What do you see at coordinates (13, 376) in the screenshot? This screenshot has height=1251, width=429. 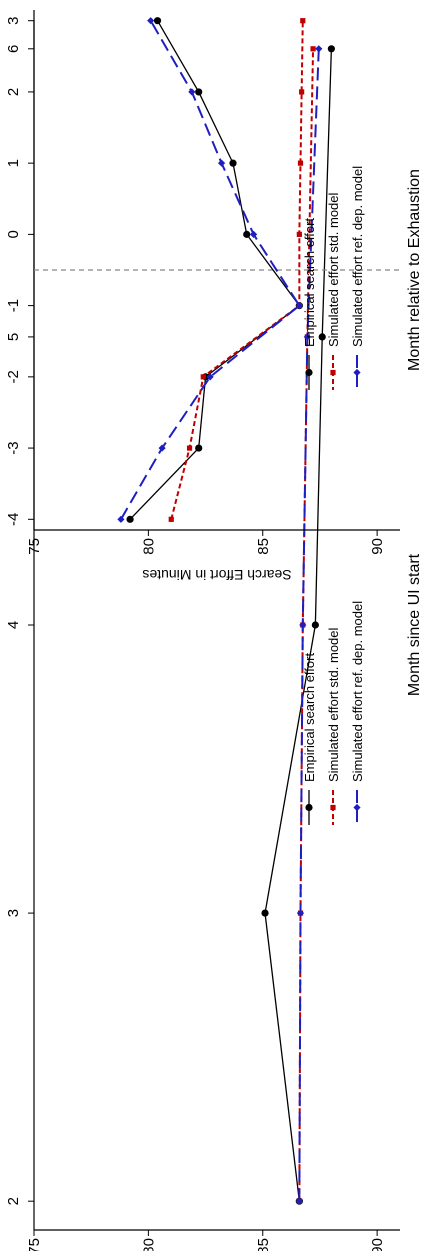 I see `x-tick-label: -2` at bounding box center [13, 376].